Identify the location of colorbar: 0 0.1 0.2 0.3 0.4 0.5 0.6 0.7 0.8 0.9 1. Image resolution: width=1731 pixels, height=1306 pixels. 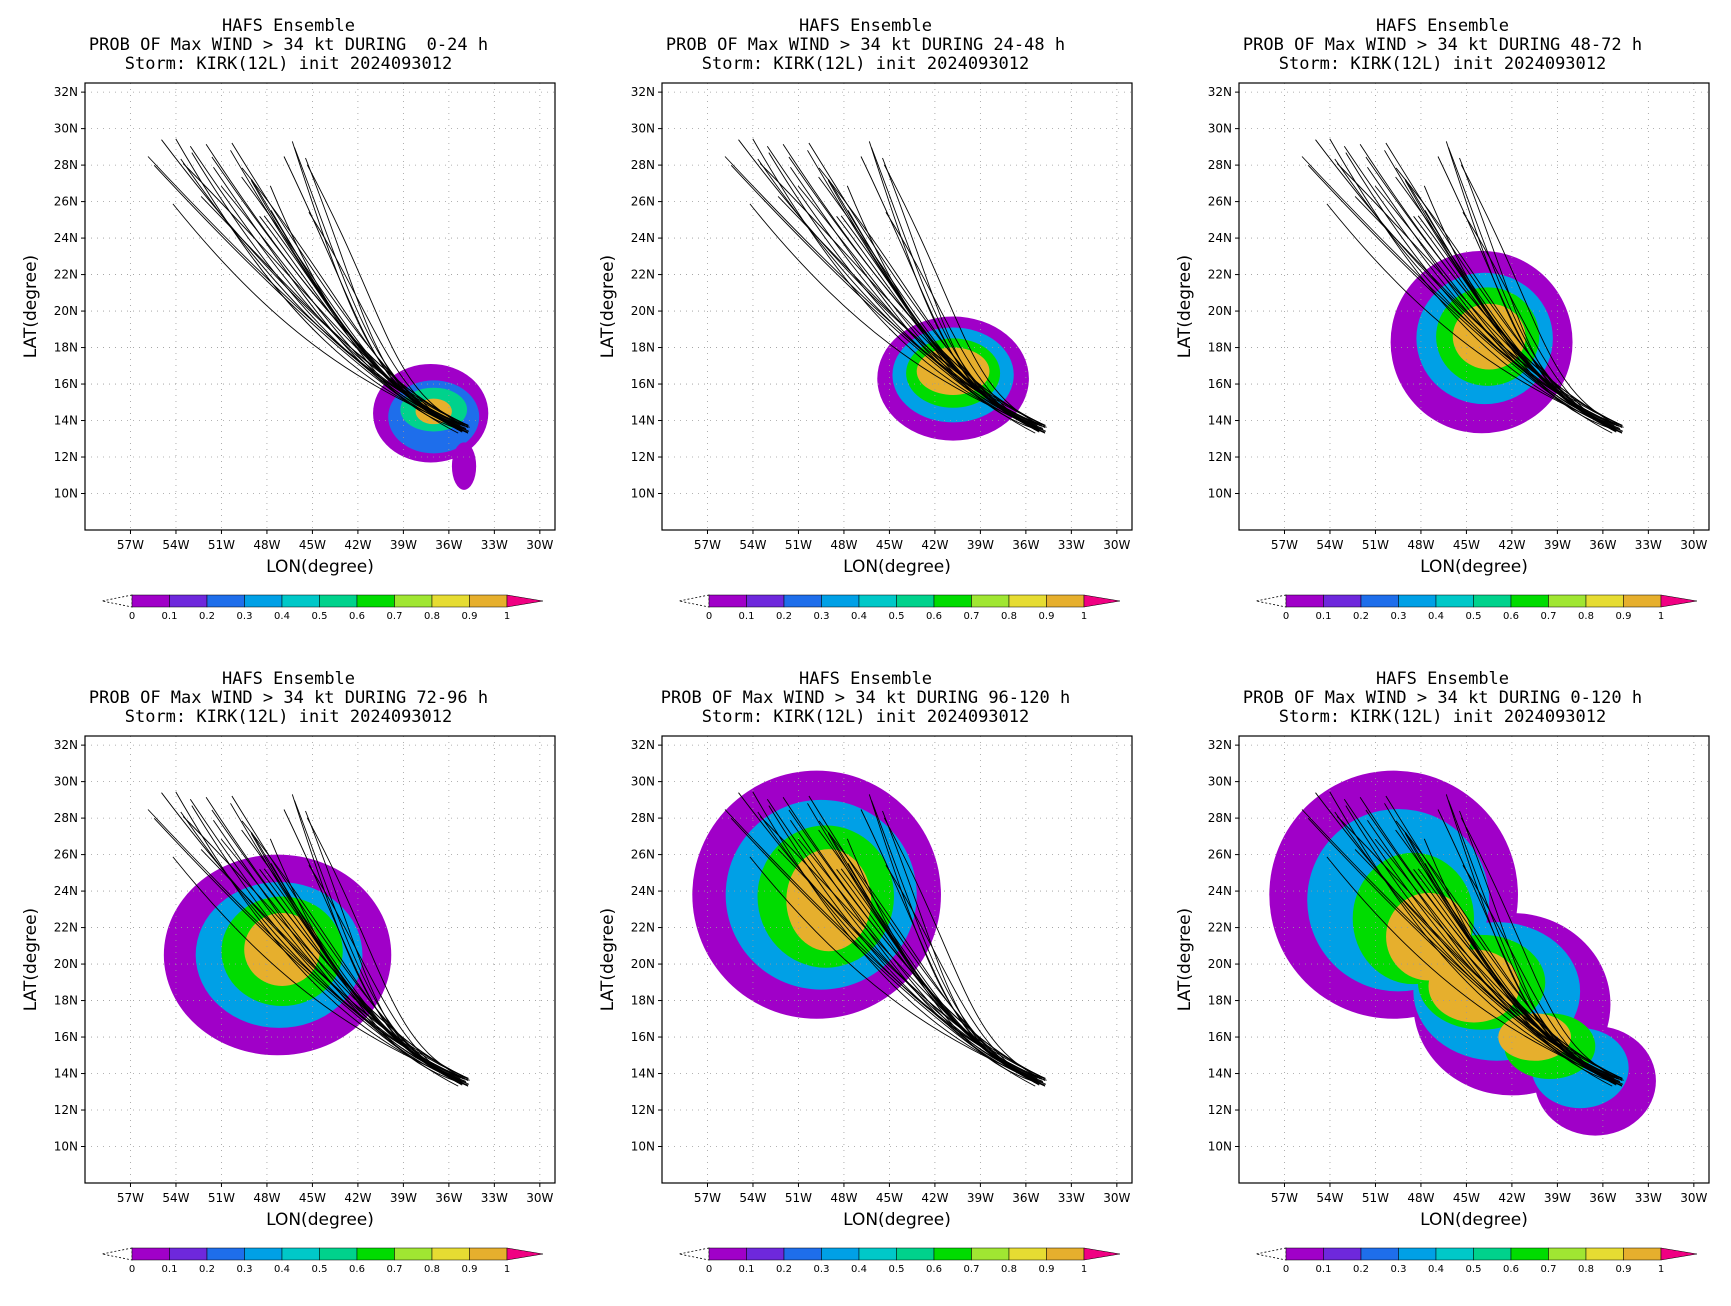
(1476, 608).